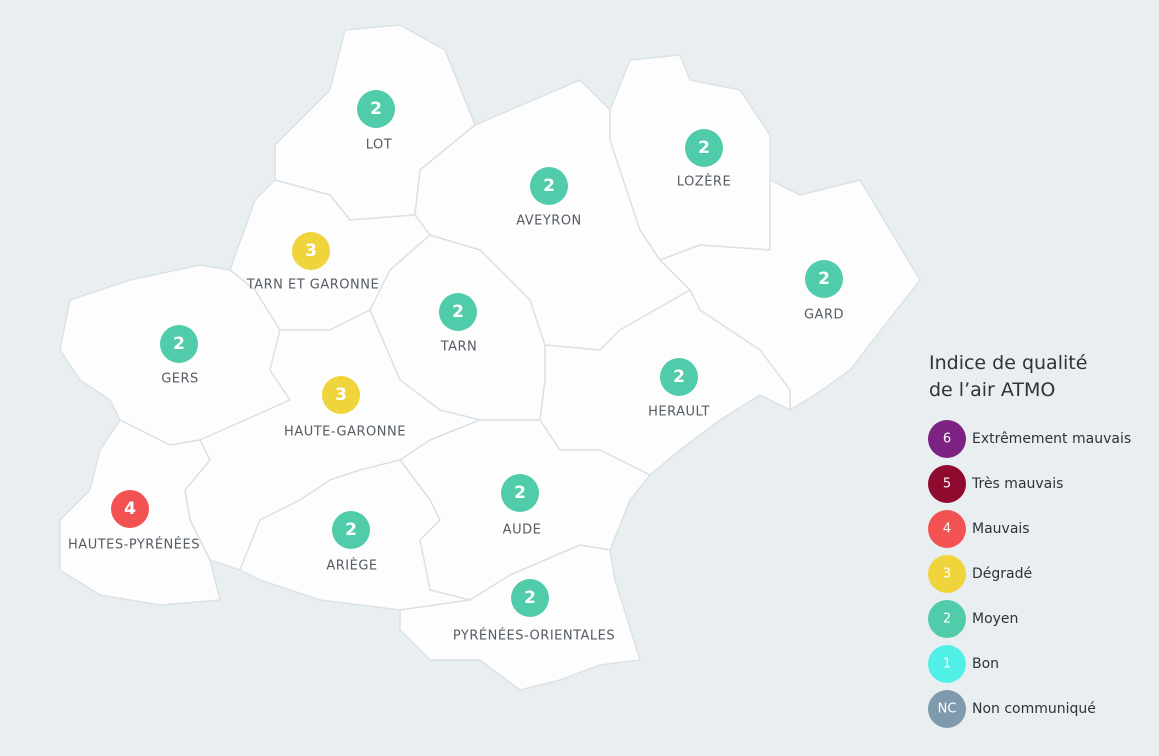  Describe the element at coordinates (1051, 439) in the screenshot. I see `legend-label: Extrêmement mauvais` at that location.